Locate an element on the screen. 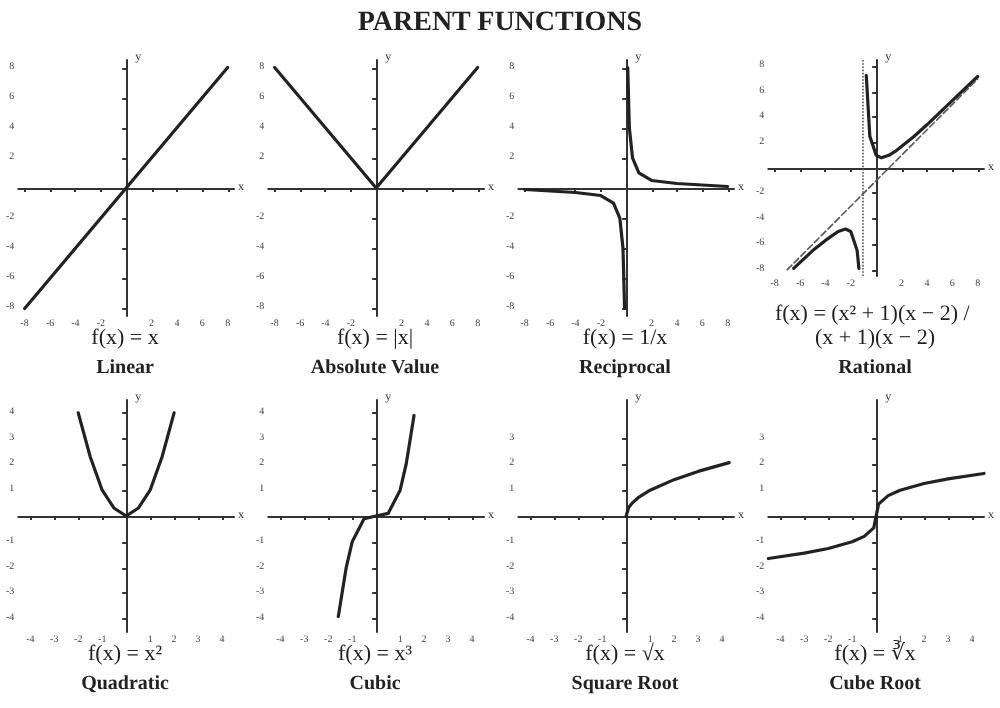 Image resolution: width=1000 pixels, height=708 pixels. text: PARENT FUNCTIONS is located at coordinates (500, 24).